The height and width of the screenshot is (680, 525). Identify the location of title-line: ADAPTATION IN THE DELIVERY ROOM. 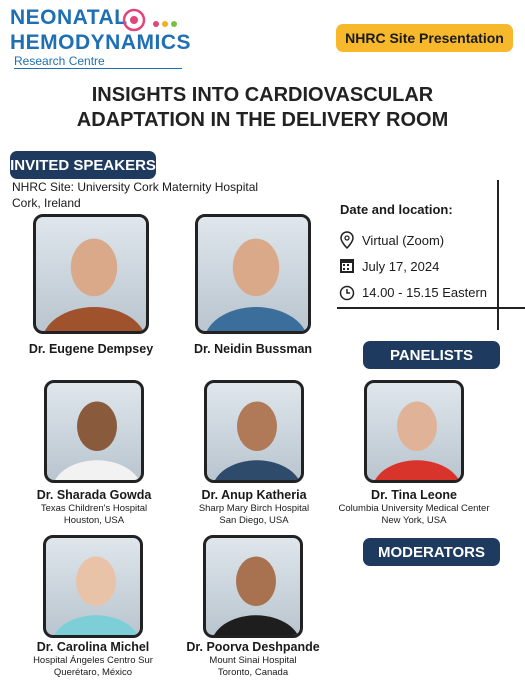
(262, 120).